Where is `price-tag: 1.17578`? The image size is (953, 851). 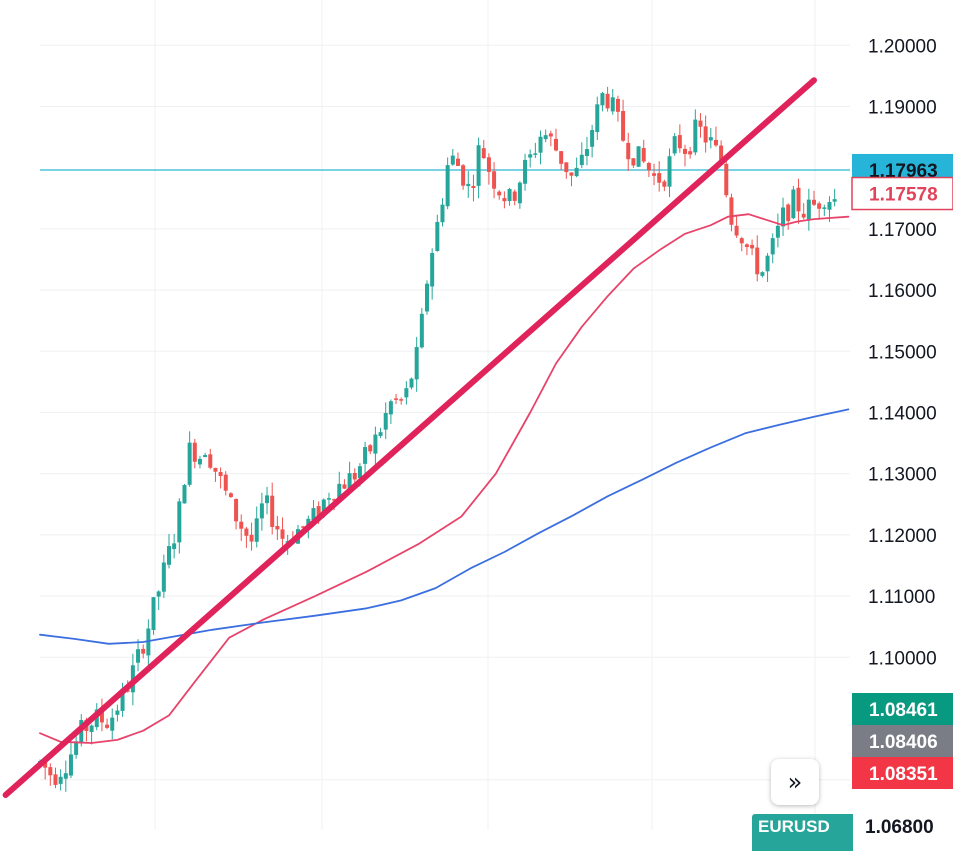
price-tag: 1.17578 is located at coordinates (902, 193).